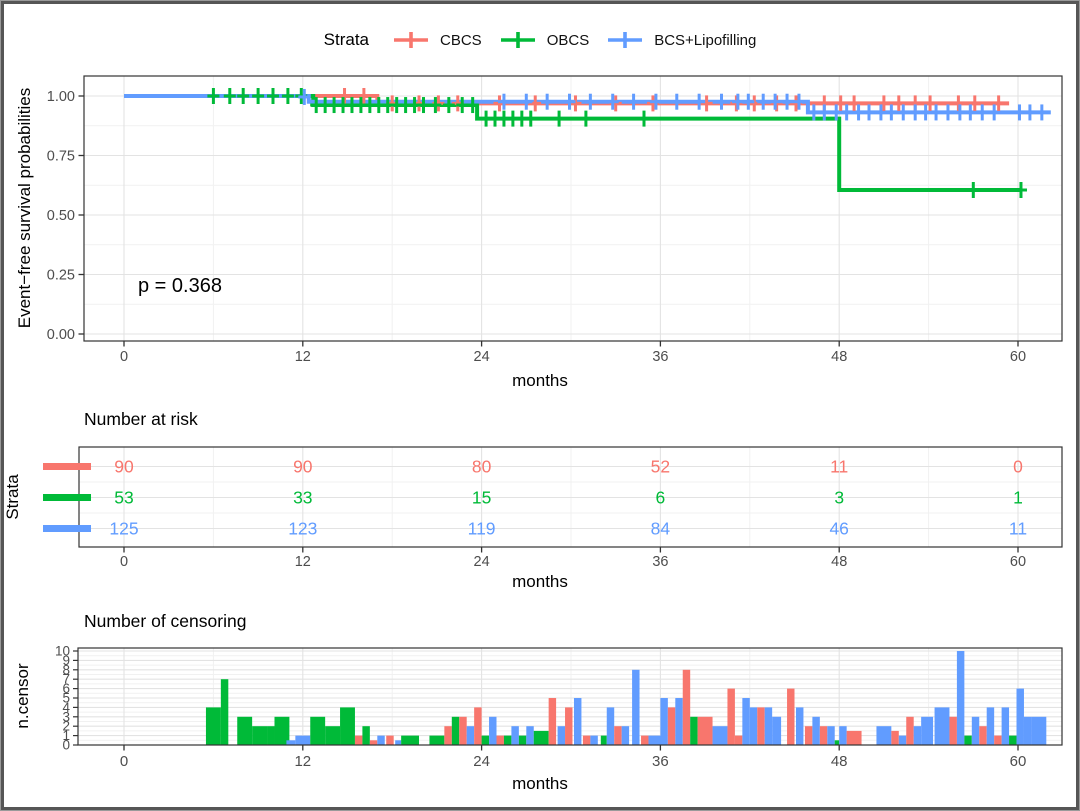 This screenshot has height=811, width=1080. I want to click on svg-text: 52, so click(660, 467).